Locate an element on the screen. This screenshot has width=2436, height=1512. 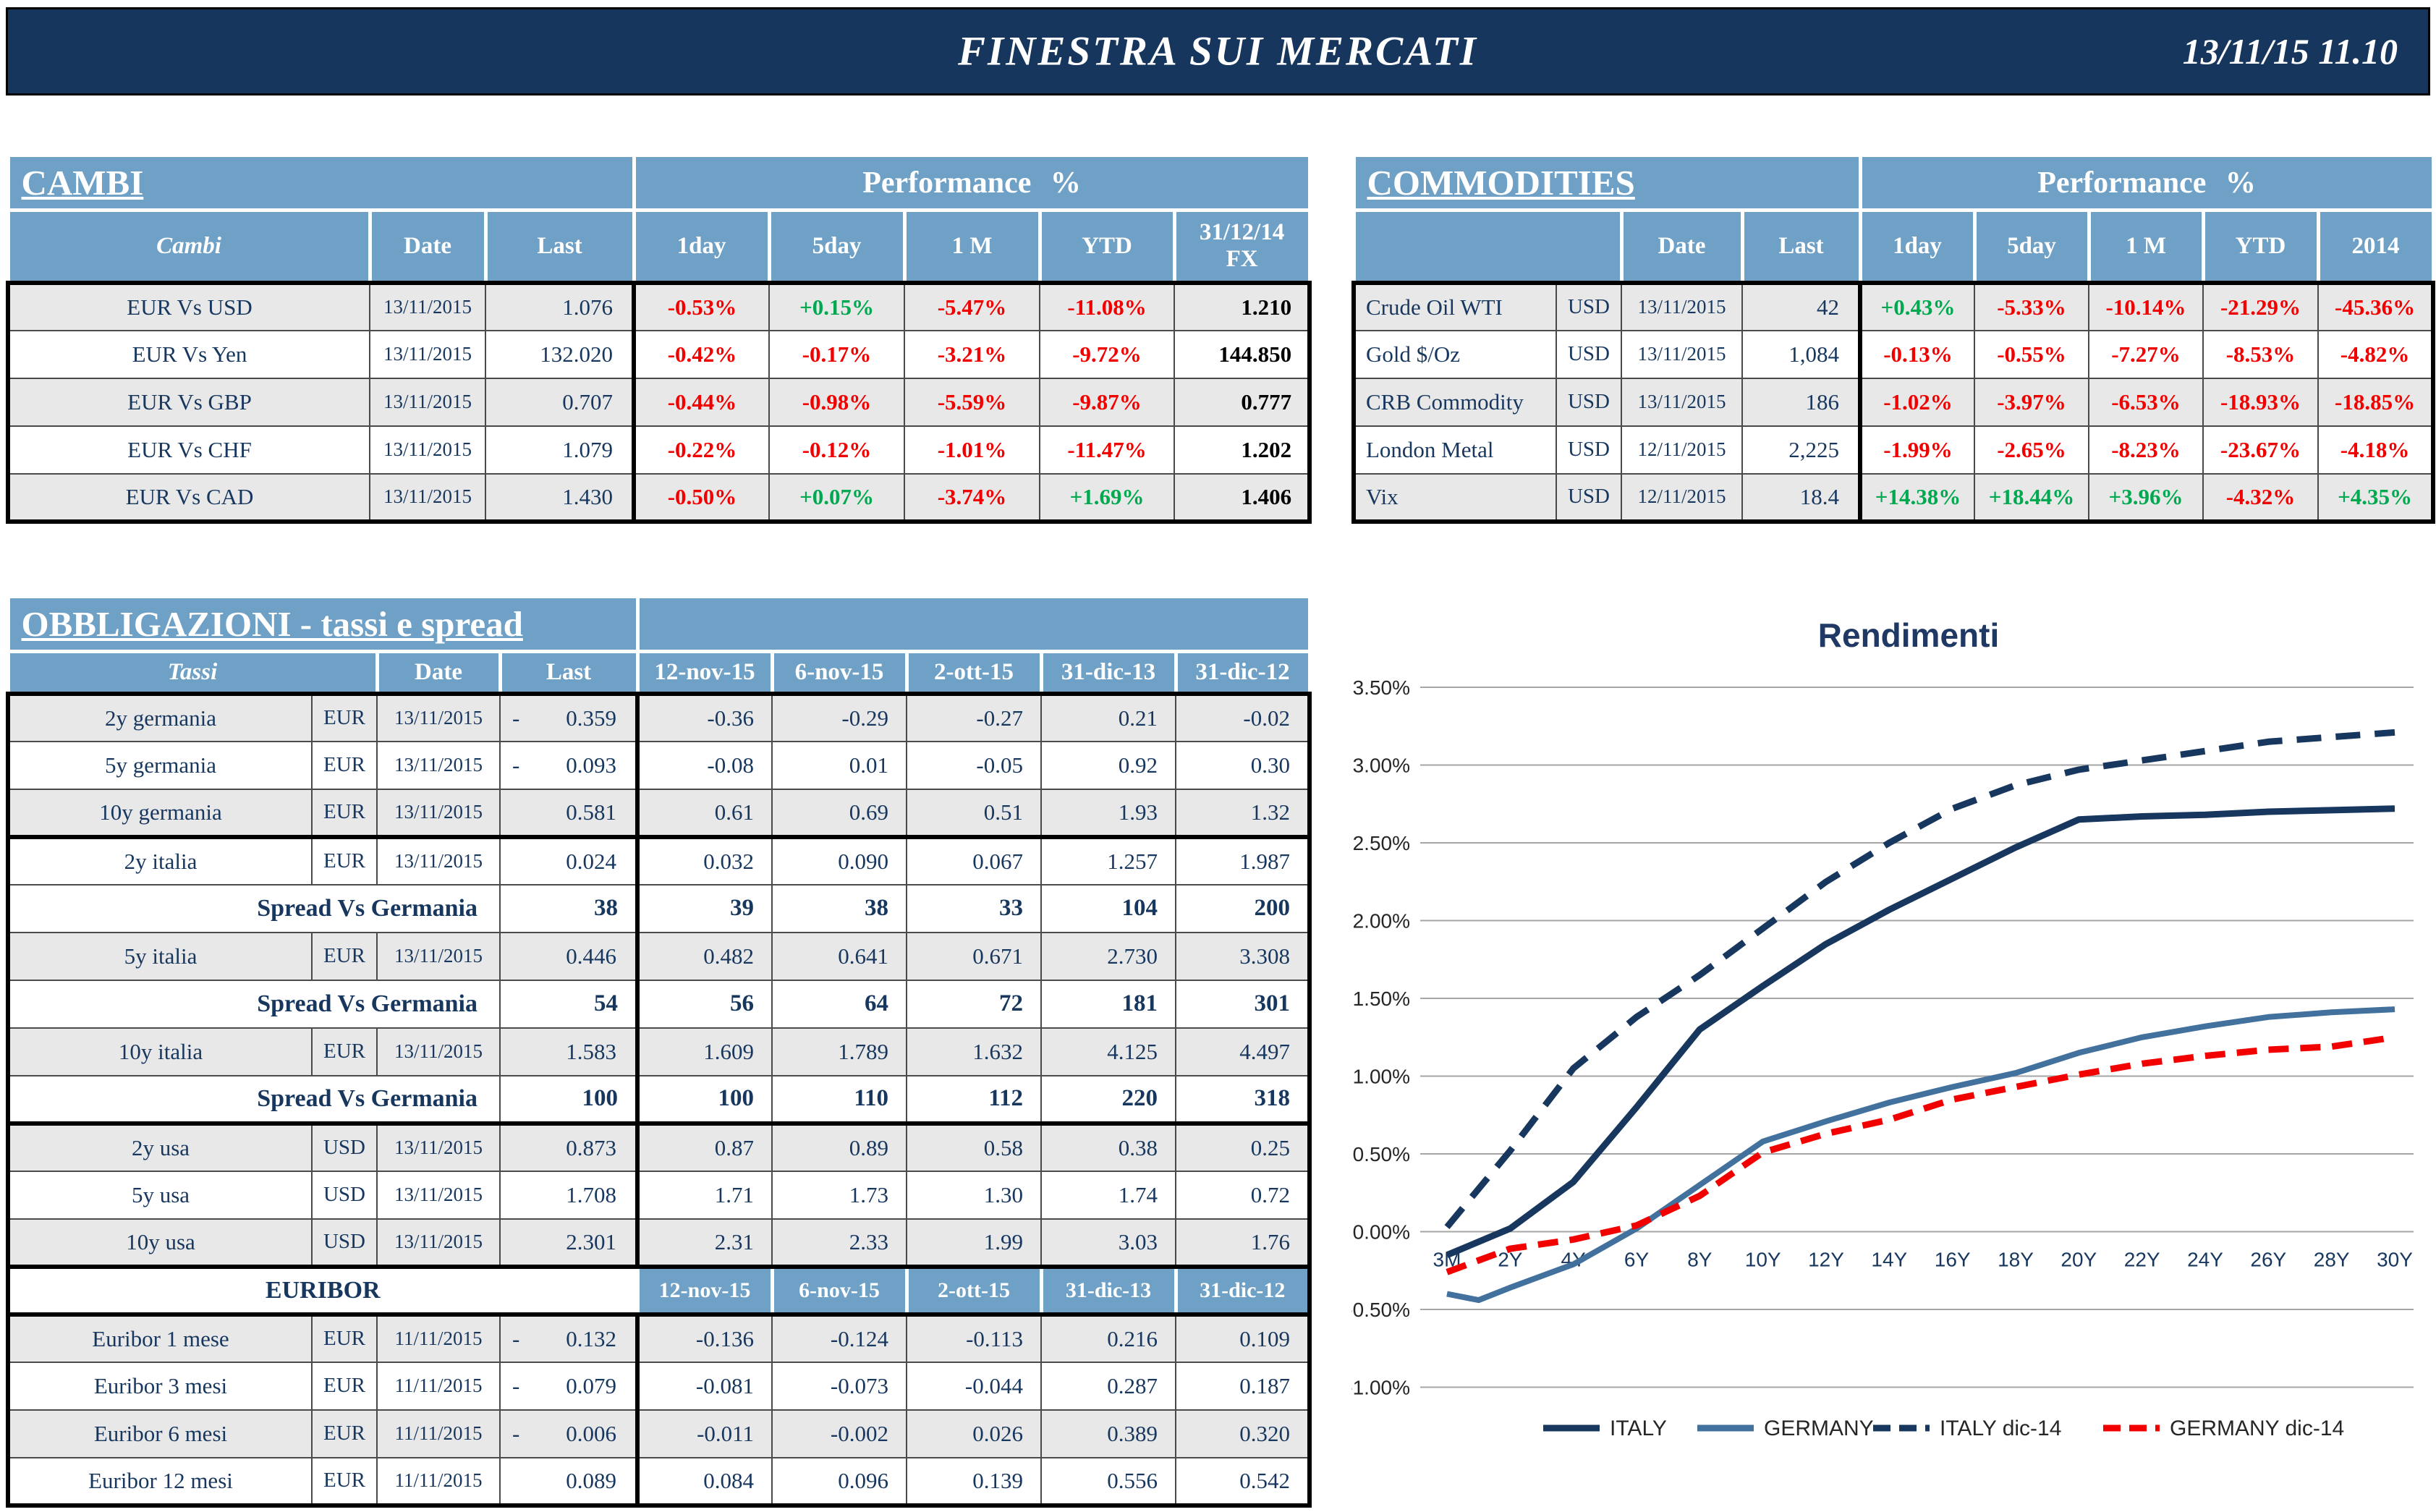
cell-last: 0.024 is located at coordinates (568, 860).